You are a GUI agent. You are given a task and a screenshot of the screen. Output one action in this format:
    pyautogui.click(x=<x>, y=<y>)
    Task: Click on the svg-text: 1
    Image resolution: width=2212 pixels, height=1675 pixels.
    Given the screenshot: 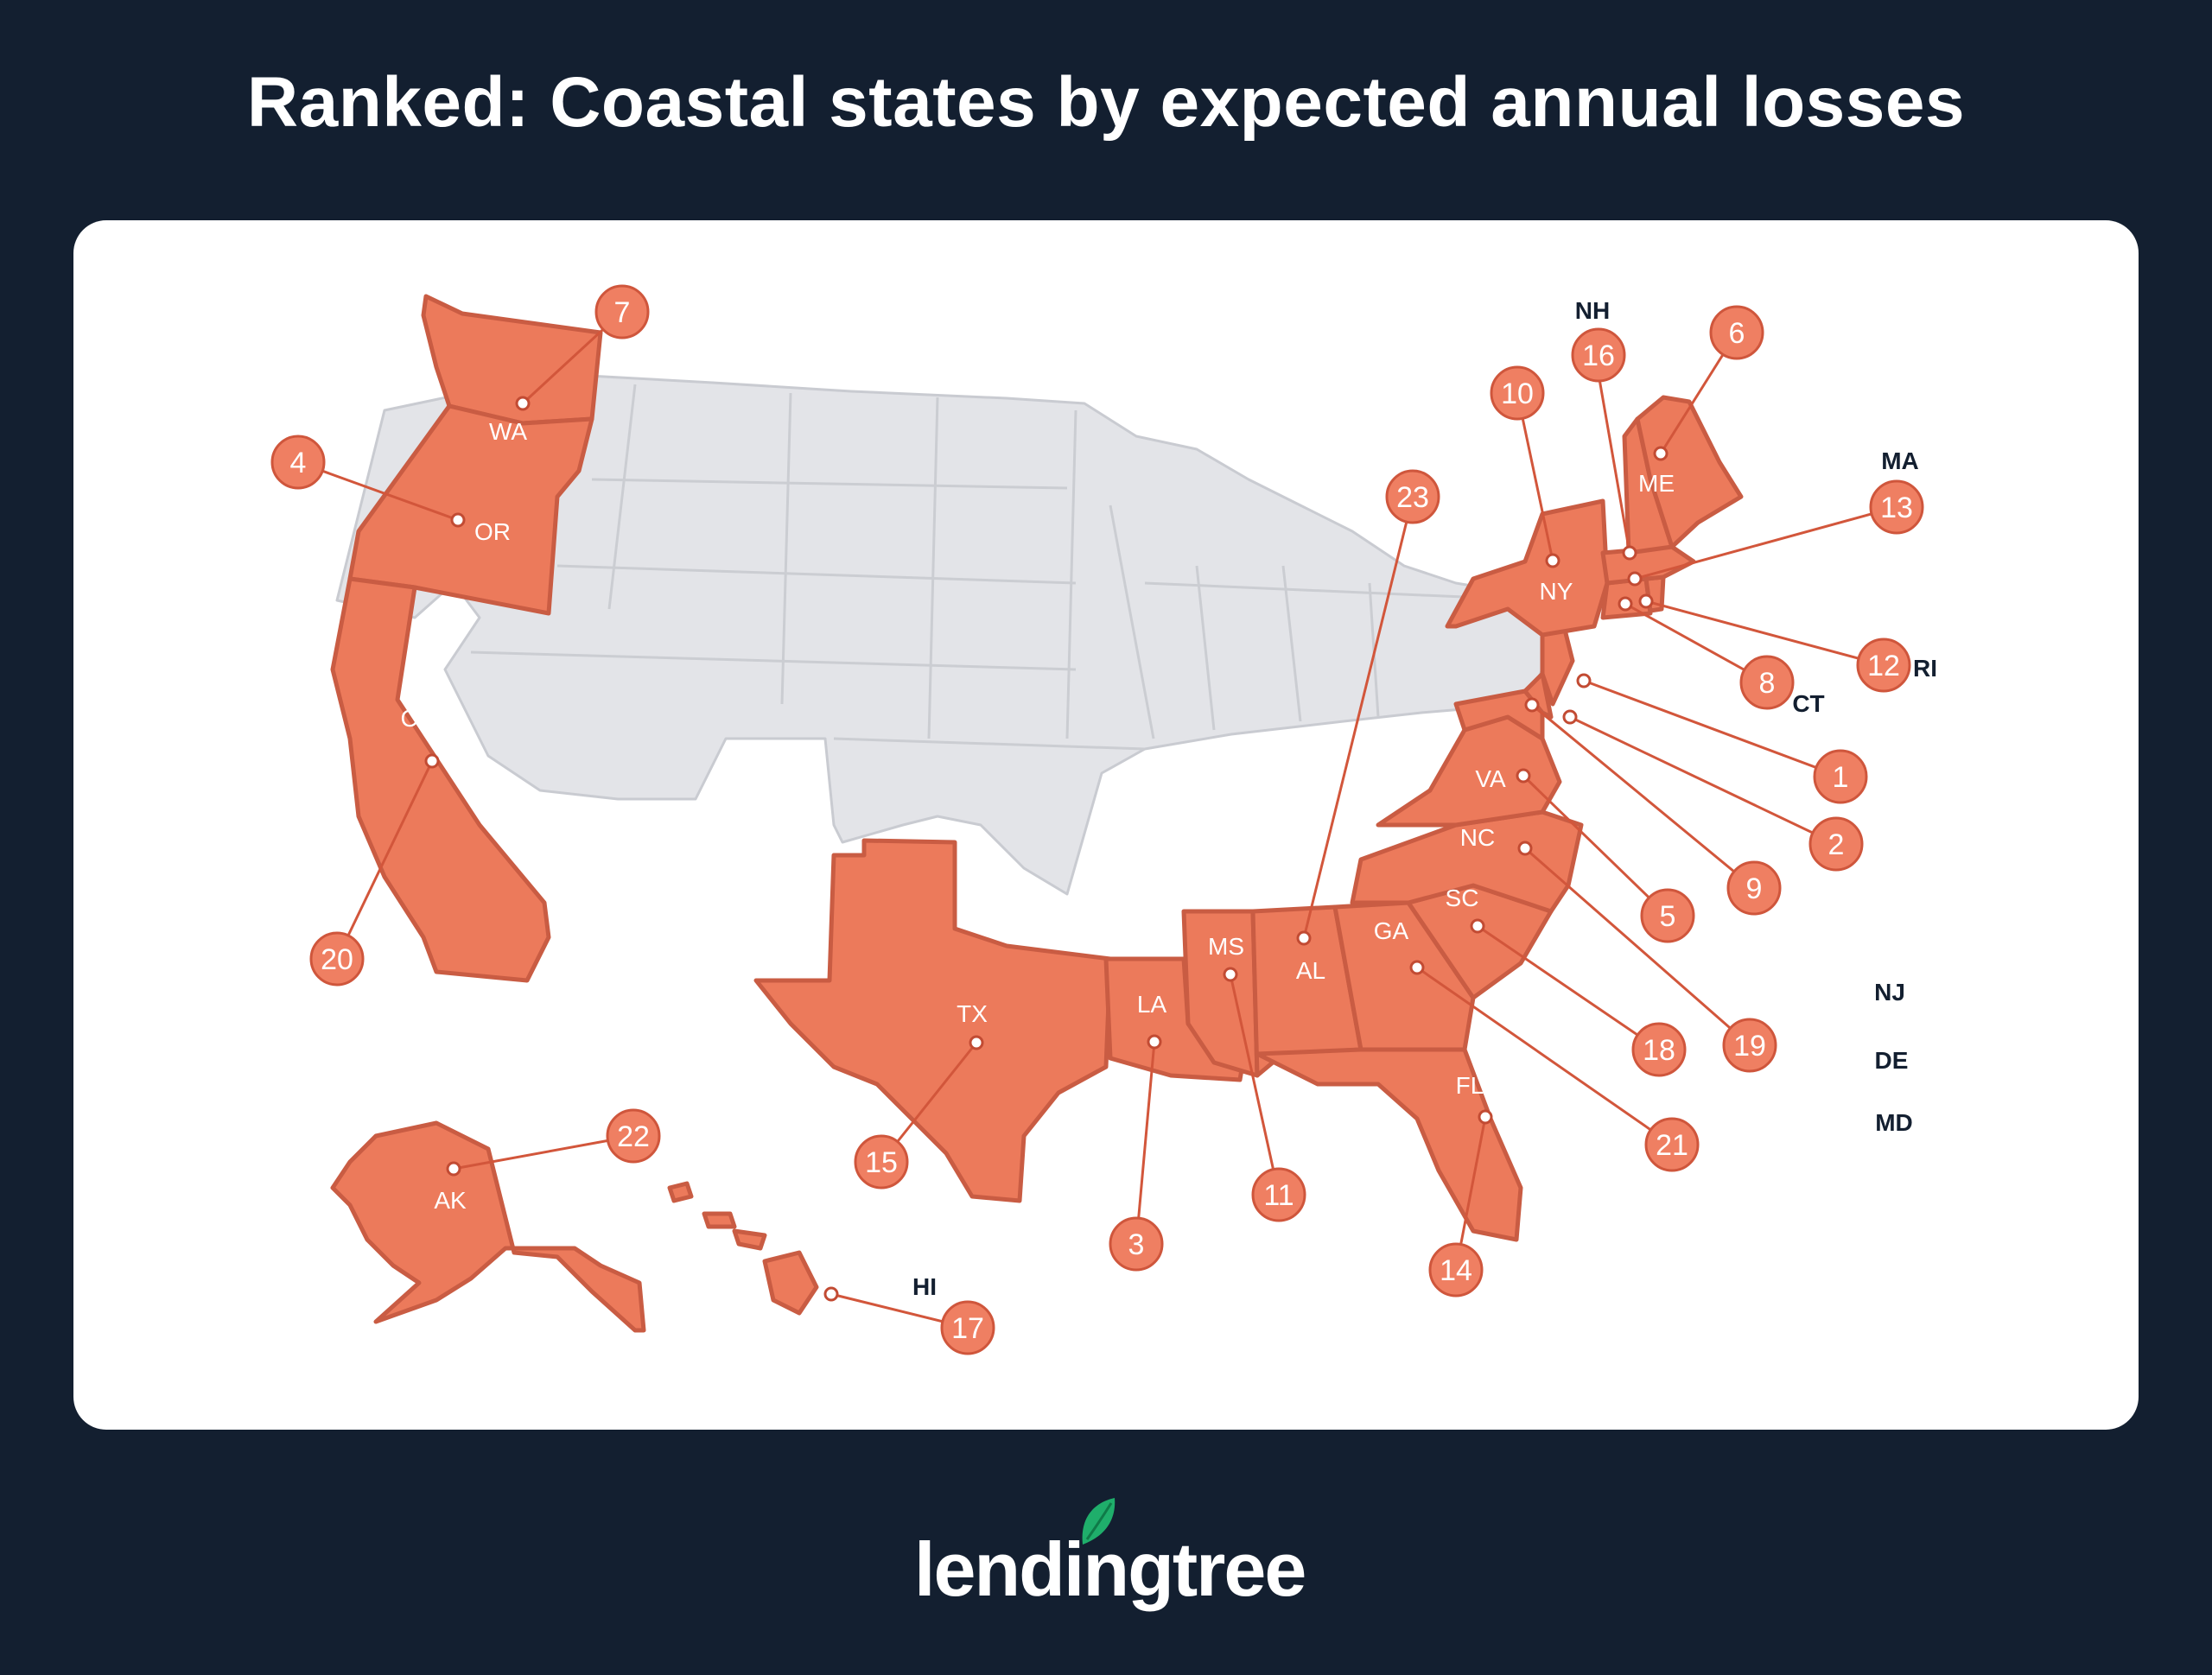 What is the action you would take?
    pyautogui.click(x=1841, y=777)
    